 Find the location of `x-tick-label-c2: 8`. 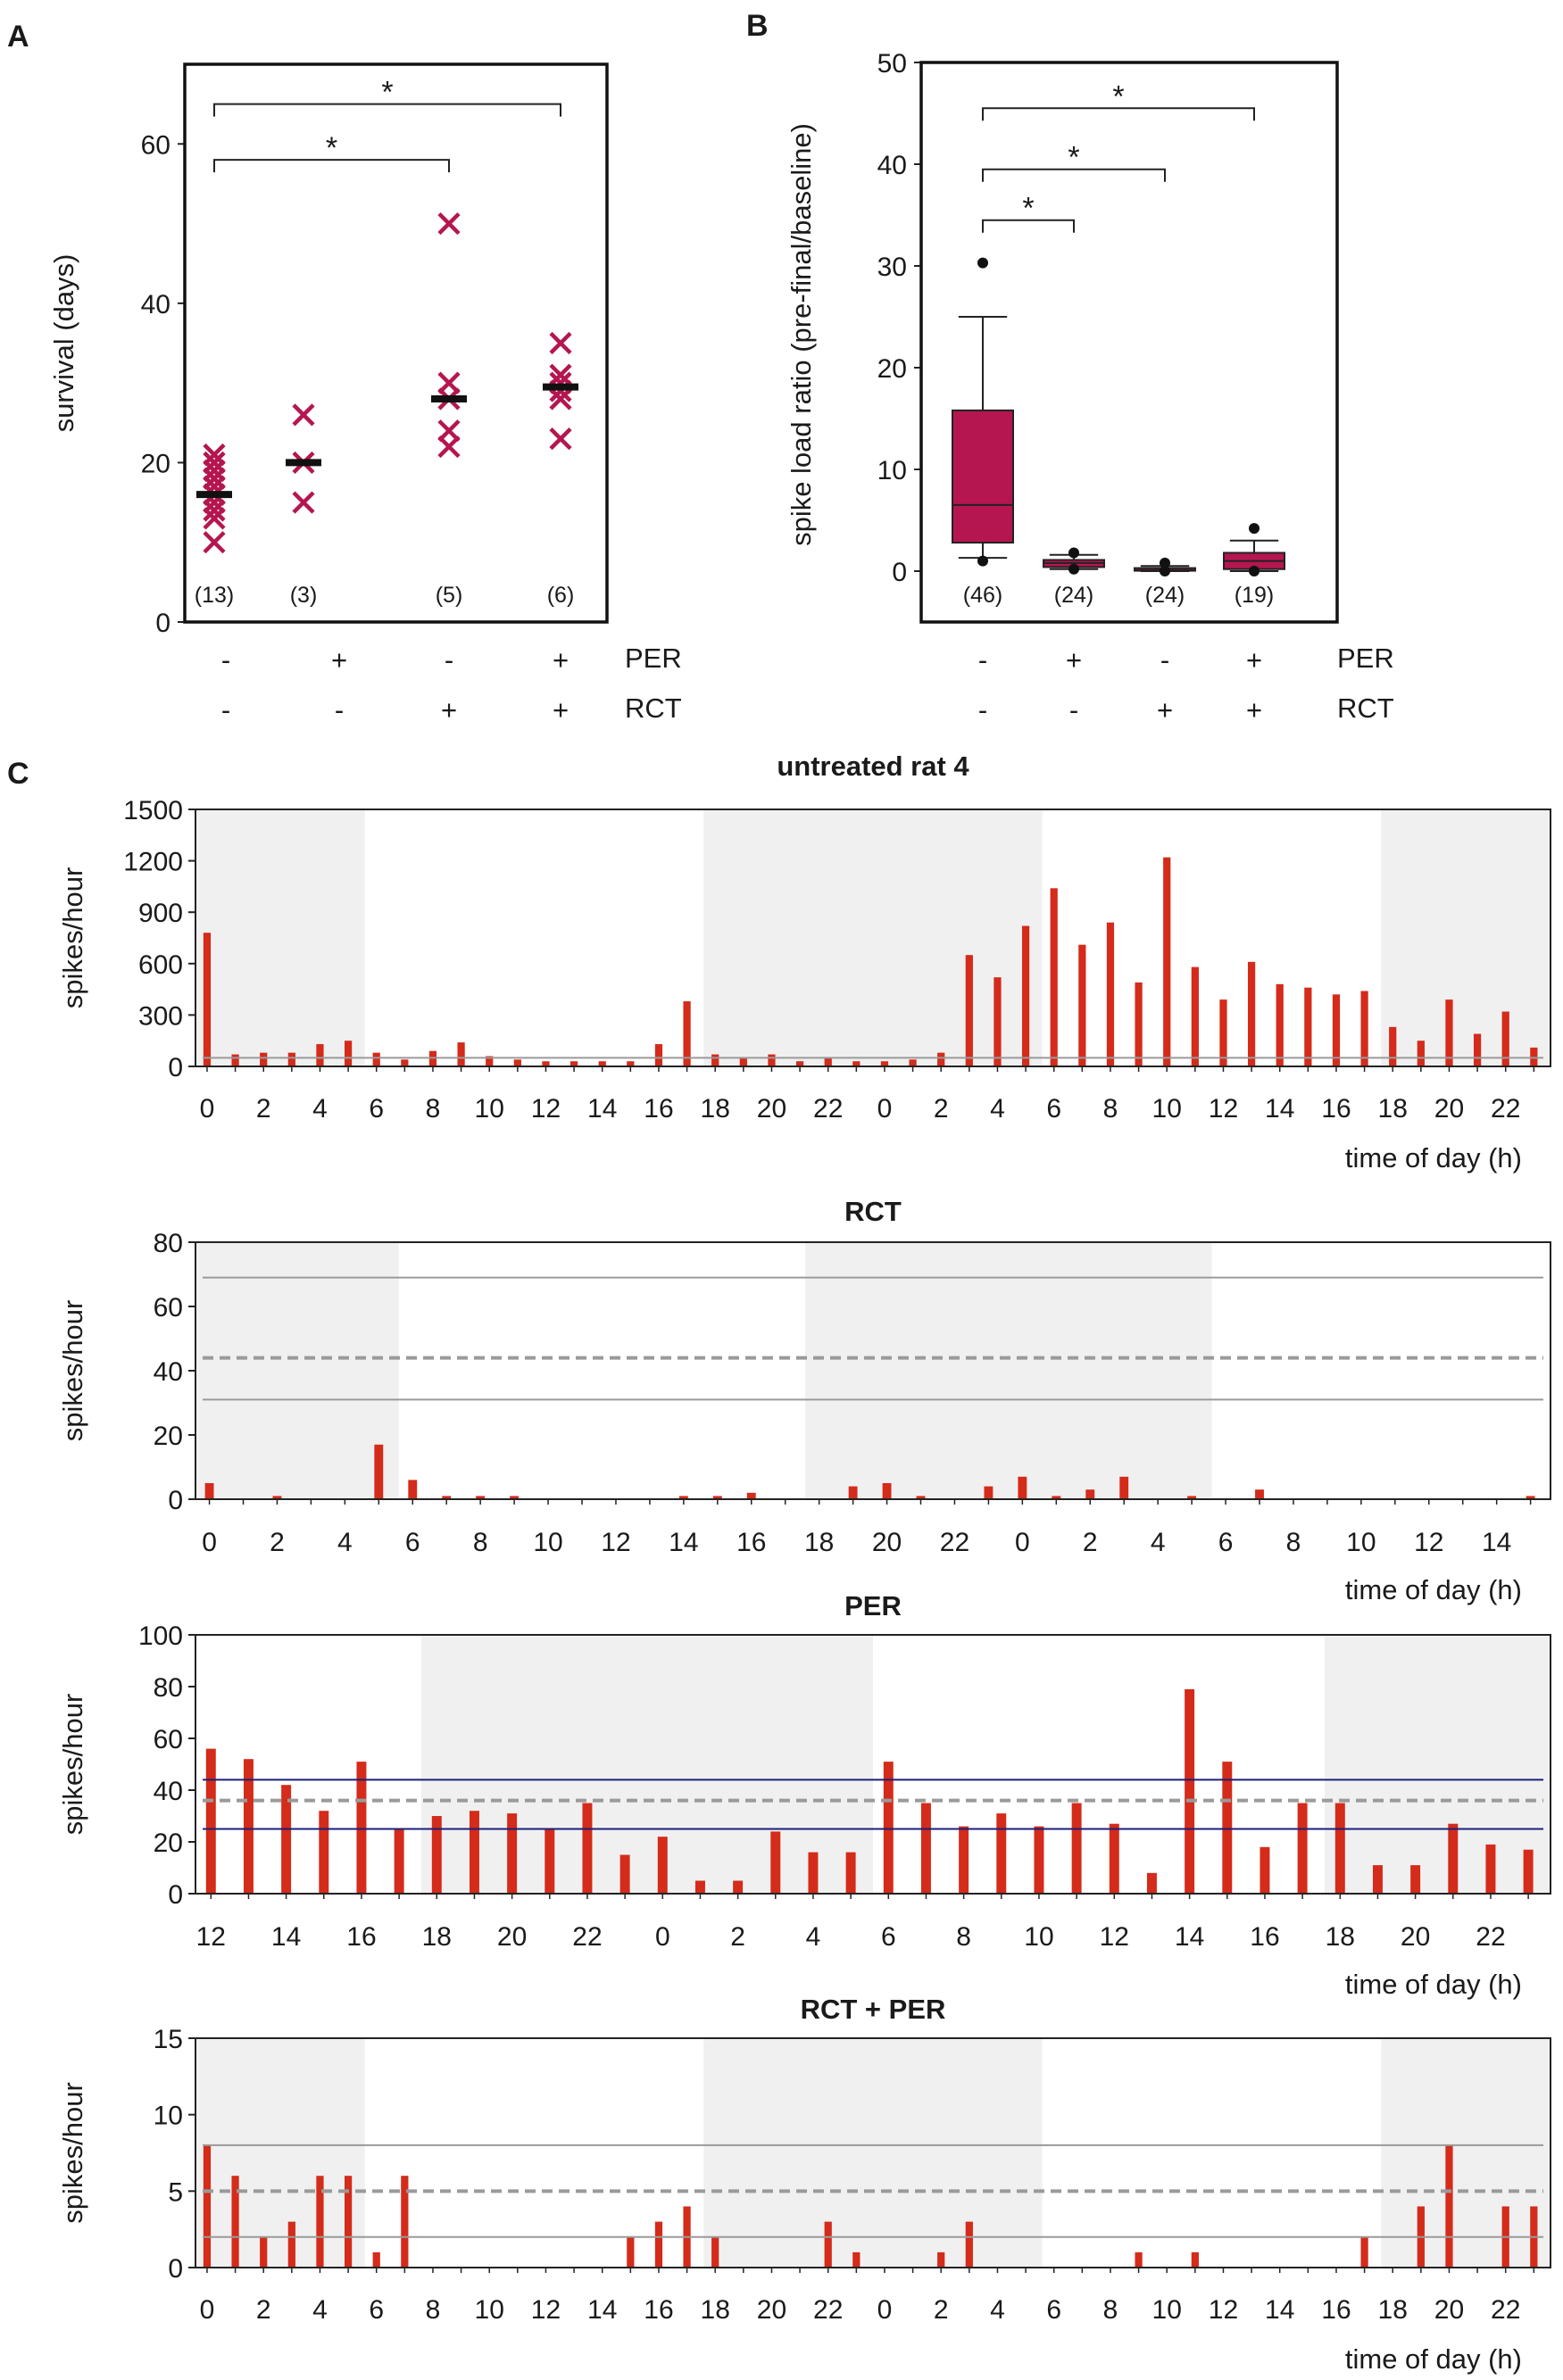

x-tick-label-c2: 8 is located at coordinates (1294, 1543).